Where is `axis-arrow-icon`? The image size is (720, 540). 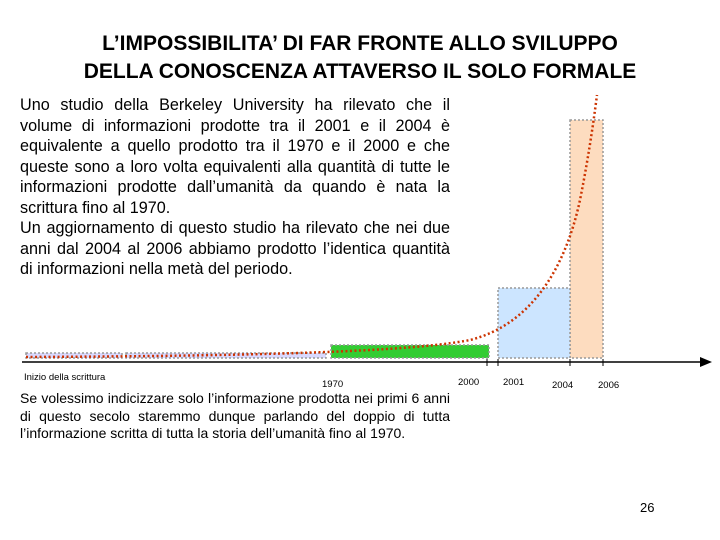 axis-arrow-icon is located at coordinates (706, 362).